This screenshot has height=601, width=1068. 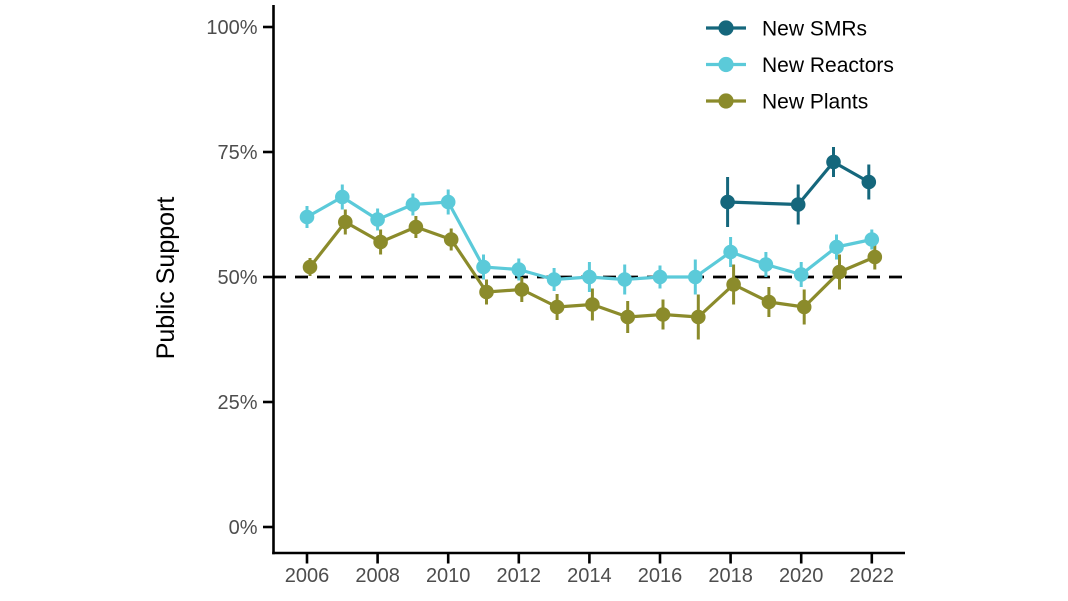 I want to click on data-point-new-plants-2006, so click(x=310, y=267).